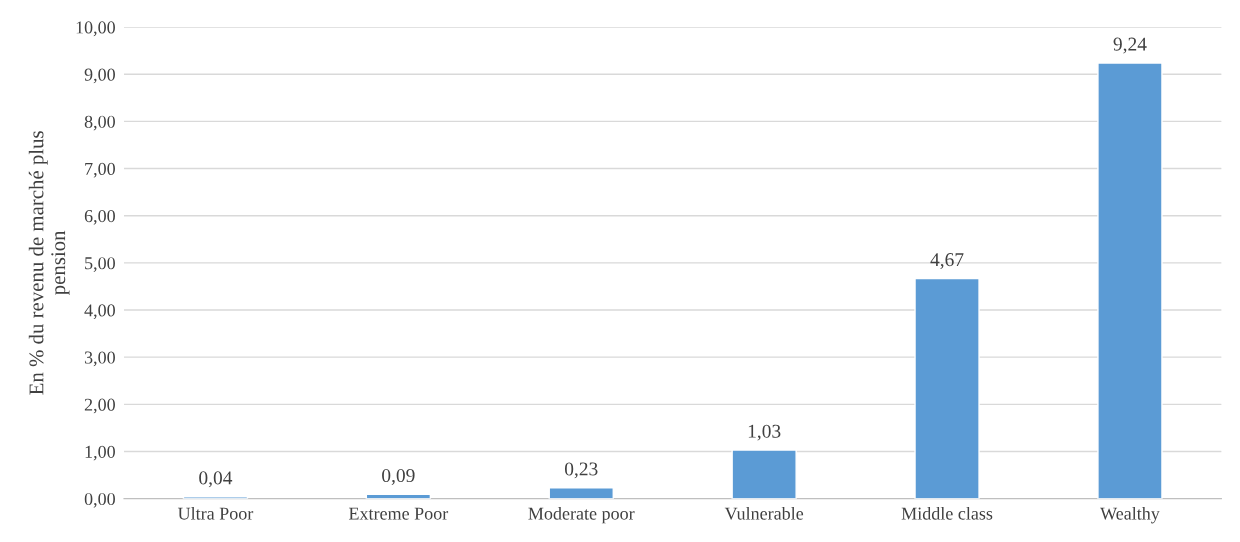  What do you see at coordinates (99, 359) in the screenshot?
I see `y-tick-label: 3,00` at bounding box center [99, 359].